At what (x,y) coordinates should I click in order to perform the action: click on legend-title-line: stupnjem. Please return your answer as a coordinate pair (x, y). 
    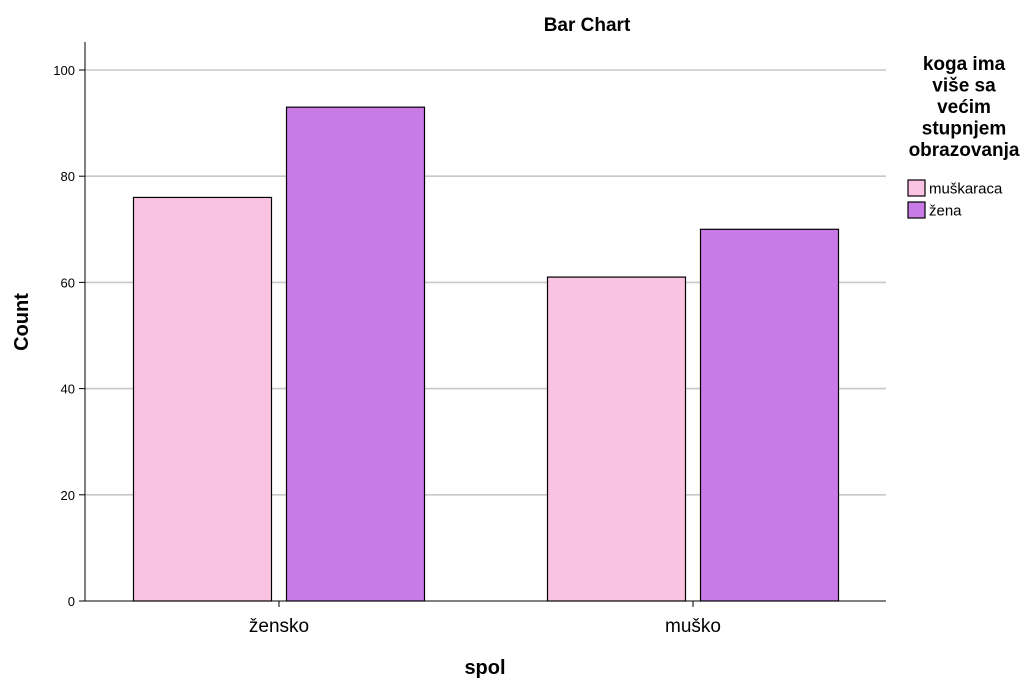
    Looking at the image, I should click on (964, 129).